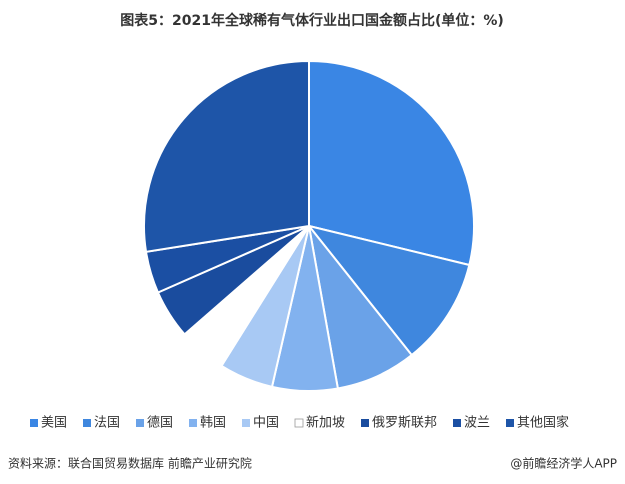 The height and width of the screenshot is (484, 625). I want to click on legend-label: 其他国家, so click(543, 423).